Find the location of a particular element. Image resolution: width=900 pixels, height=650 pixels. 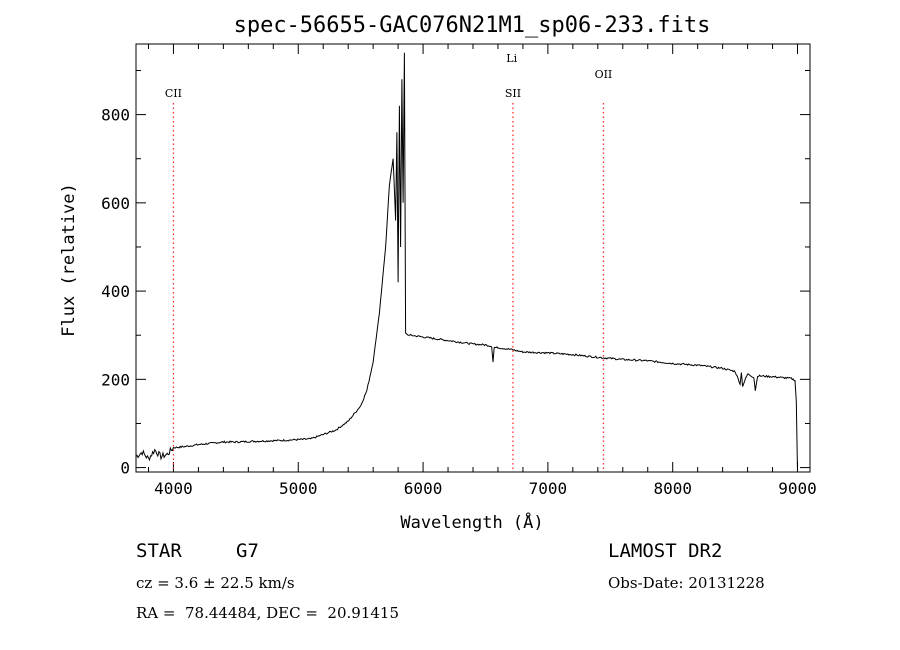

y-tick-label: 400 is located at coordinates (115, 291).